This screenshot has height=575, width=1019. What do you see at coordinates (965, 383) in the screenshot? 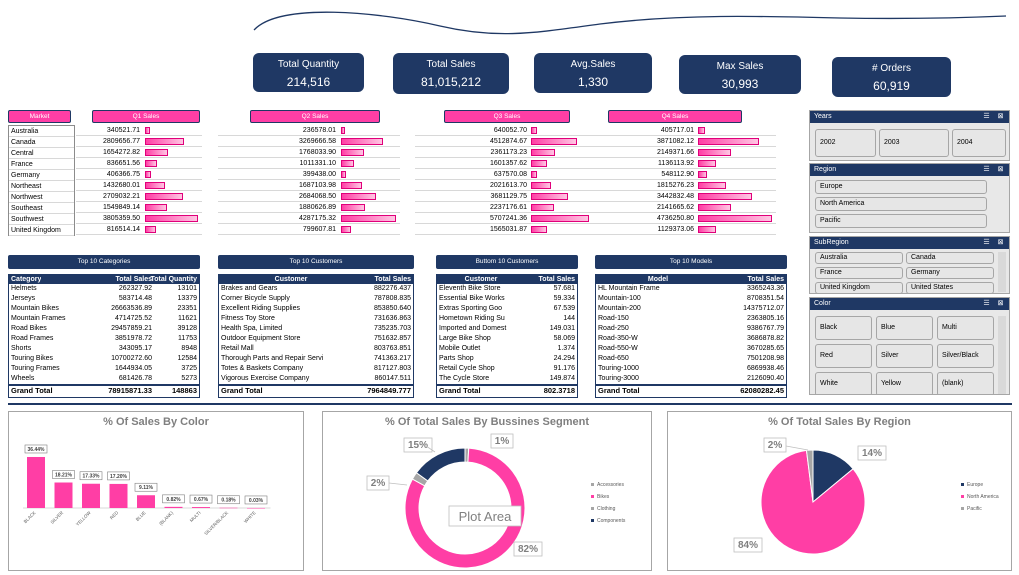
I see `slicer-item-blank: (blank)` at bounding box center [965, 383].